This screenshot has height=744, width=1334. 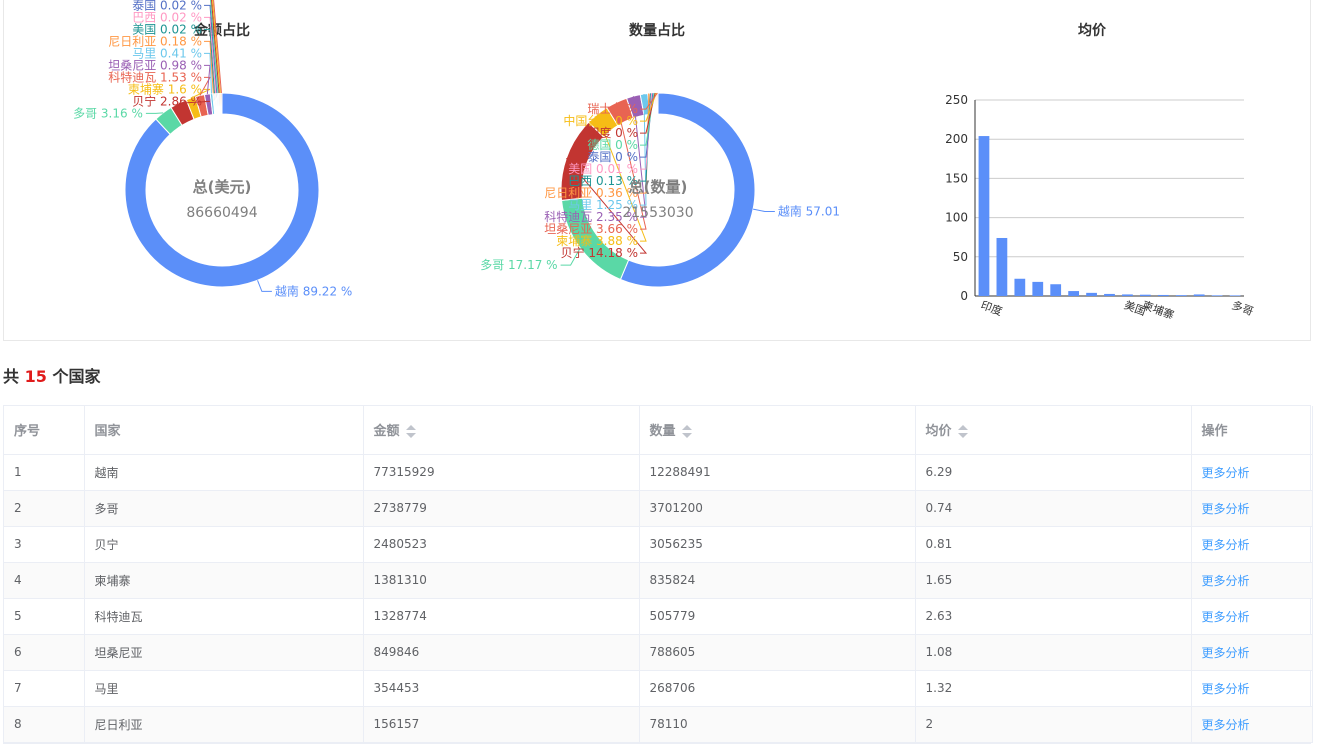 What do you see at coordinates (777, 430) in the screenshot?
I see `header-quantity: 数量` at bounding box center [777, 430].